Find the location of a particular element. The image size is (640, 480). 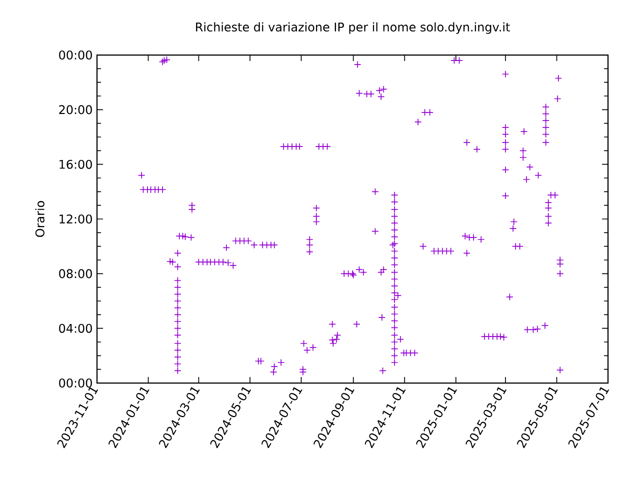

y-tick-label: 04:00 is located at coordinates (75, 328).